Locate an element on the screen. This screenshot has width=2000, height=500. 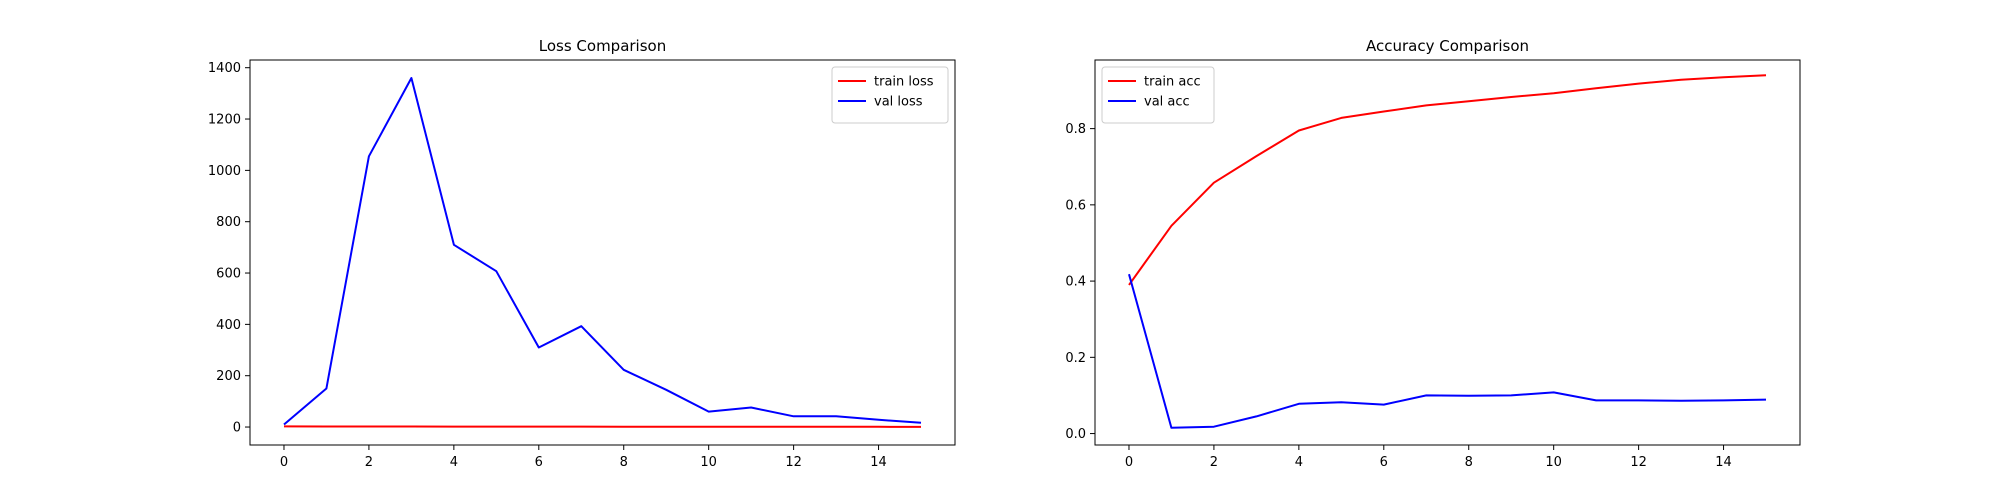
y-tick-label: 0.8 is located at coordinates (1075, 129).